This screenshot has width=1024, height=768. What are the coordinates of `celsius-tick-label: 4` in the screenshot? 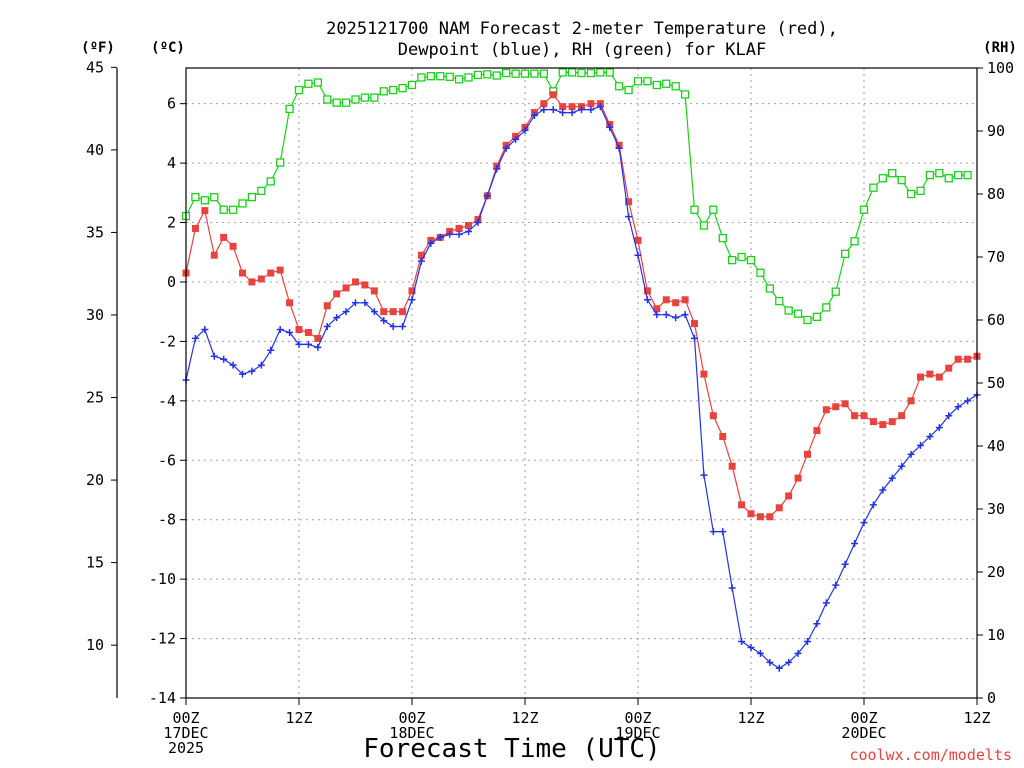 It's located at (171, 163).